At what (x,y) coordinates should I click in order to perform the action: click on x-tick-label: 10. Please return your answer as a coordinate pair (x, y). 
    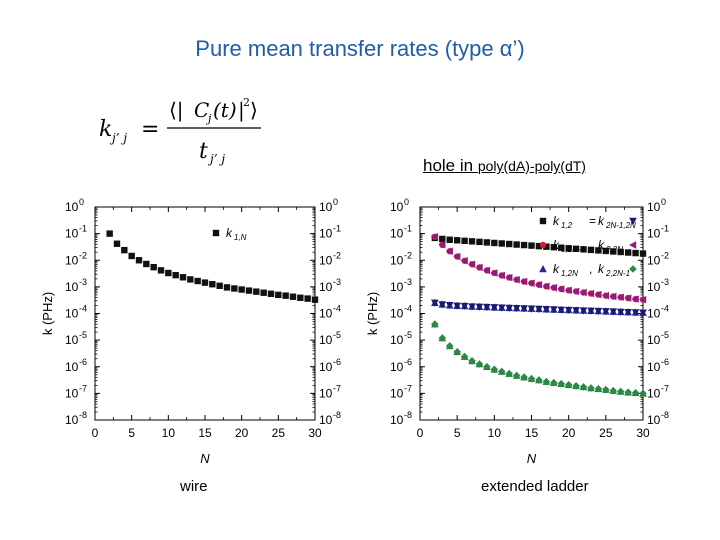
    Looking at the image, I should click on (495, 433).